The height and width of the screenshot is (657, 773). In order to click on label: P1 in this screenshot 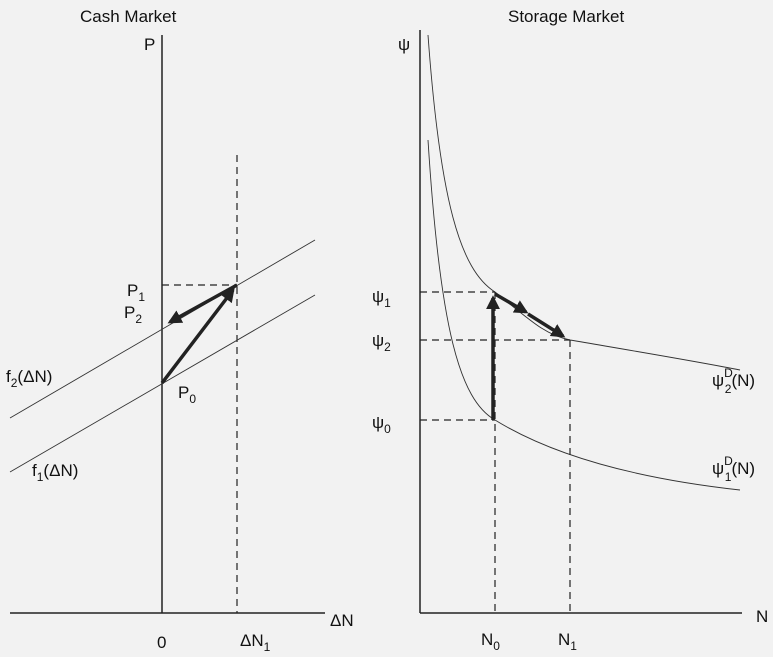, I will do `click(136, 292)`.